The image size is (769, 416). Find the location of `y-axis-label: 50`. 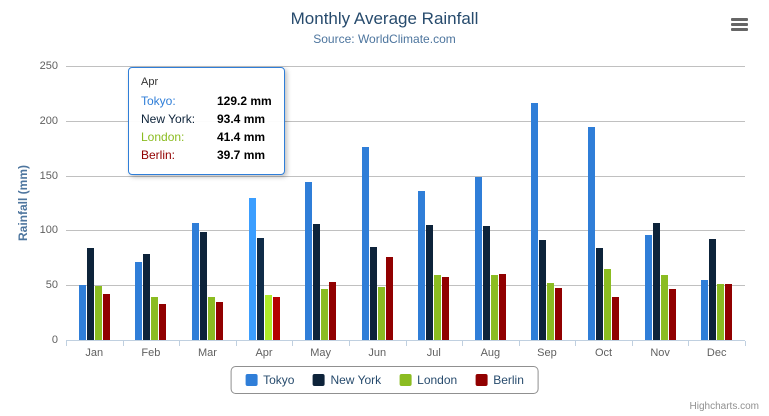

y-axis-label: 50 is located at coordinates (51, 285).